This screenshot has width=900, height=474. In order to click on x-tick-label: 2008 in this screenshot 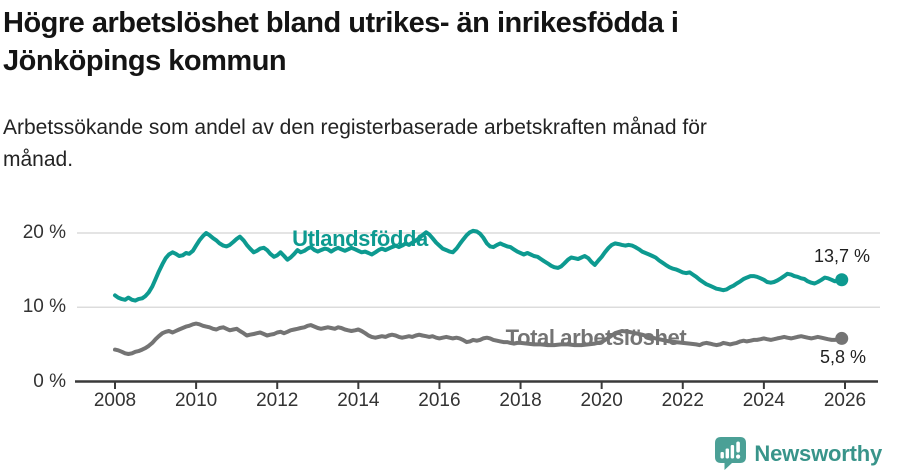, I will do `click(115, 400)`.